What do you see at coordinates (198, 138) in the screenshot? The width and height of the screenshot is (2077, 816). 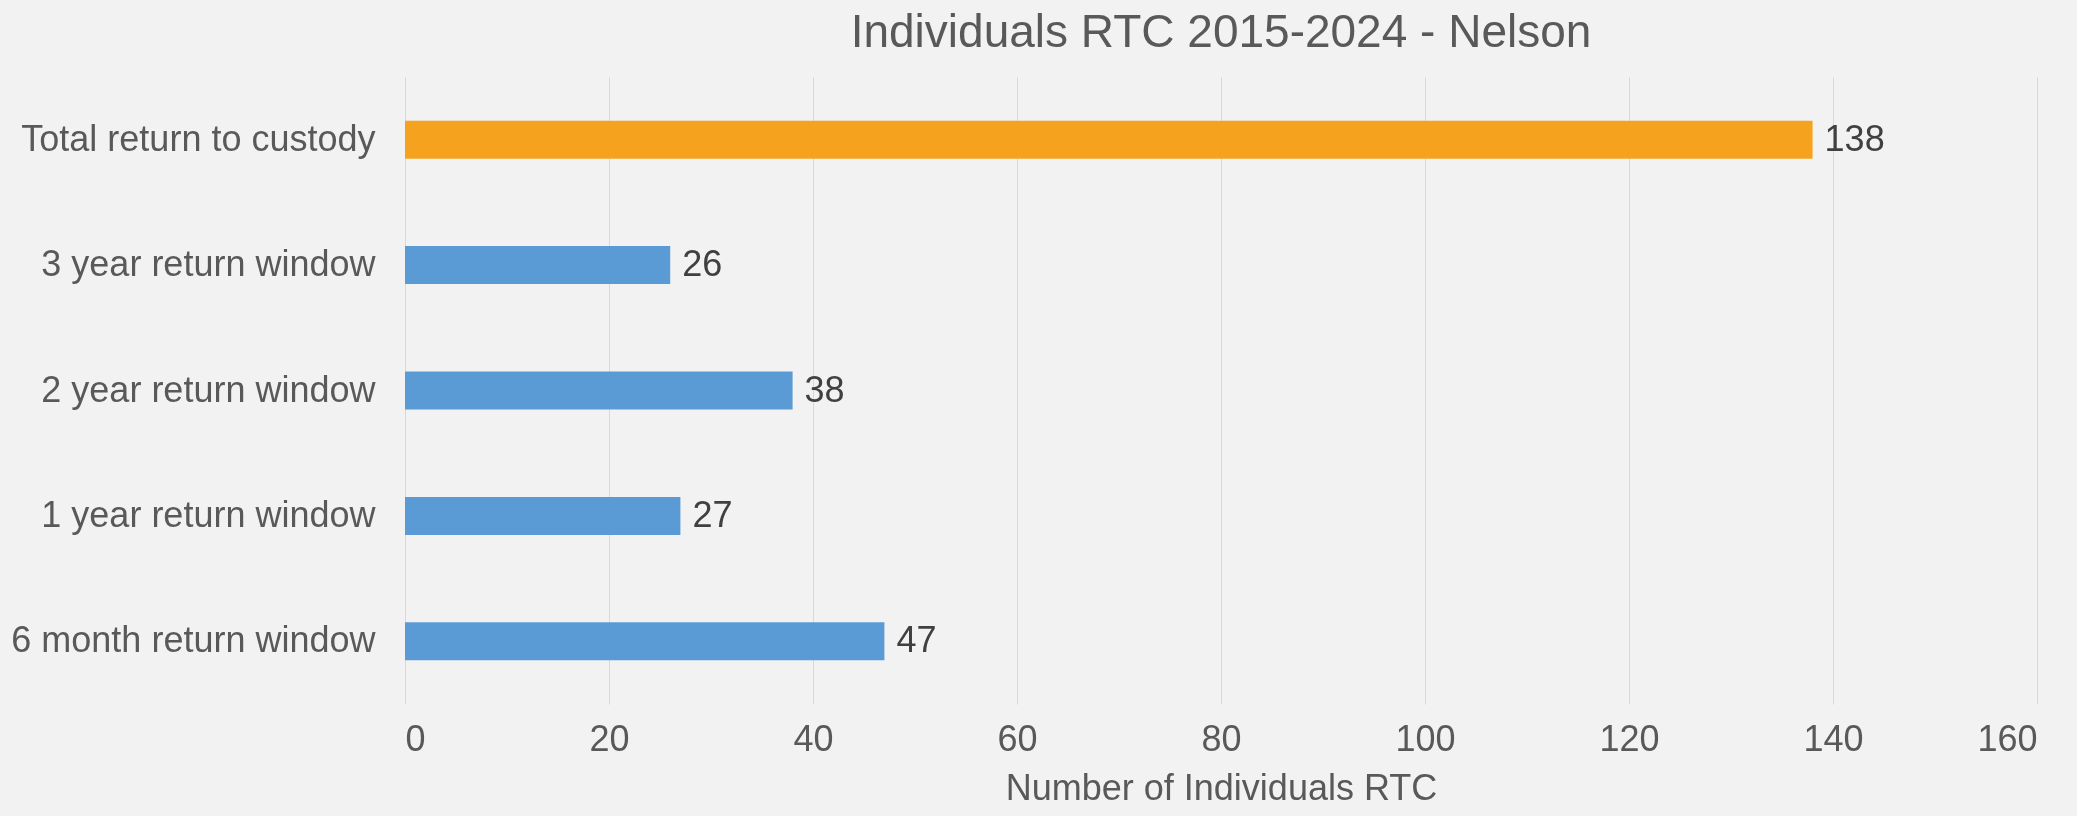 I see `y-tick-label: Total return to custody` at bounding box center [198, 138].